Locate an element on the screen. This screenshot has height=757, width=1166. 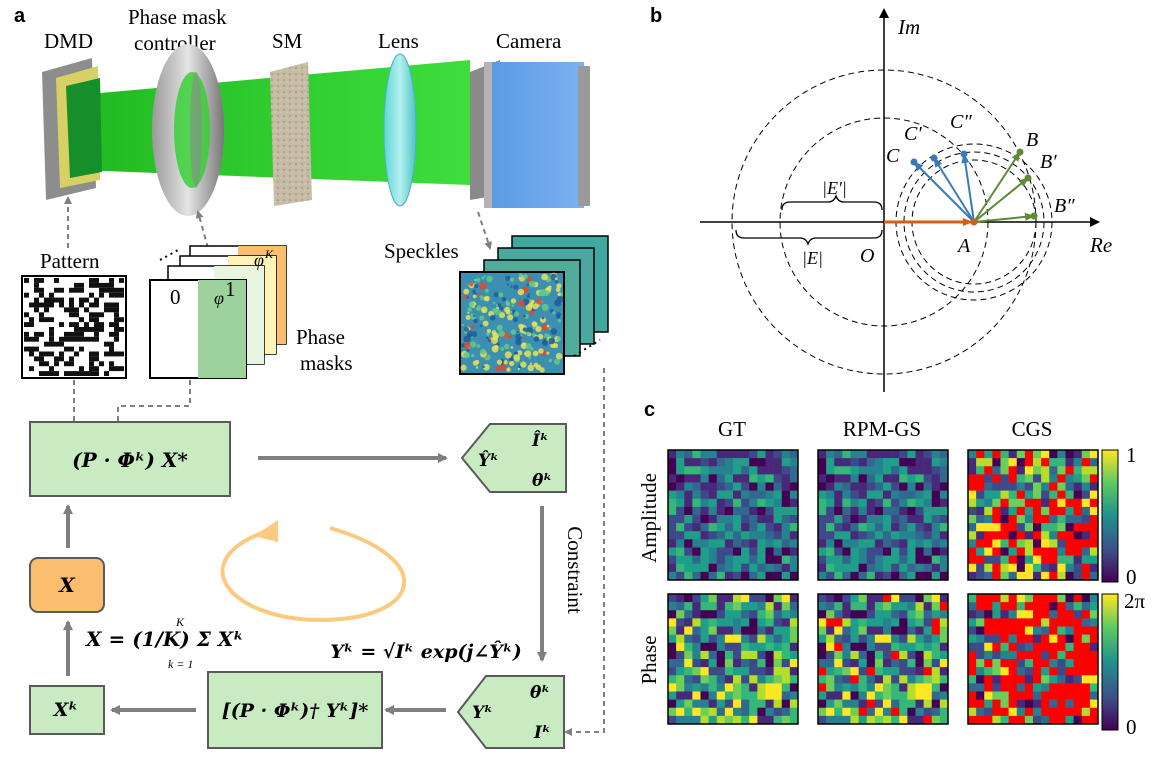
mask-zero-label: 0 is located at coordinates (175, 297).